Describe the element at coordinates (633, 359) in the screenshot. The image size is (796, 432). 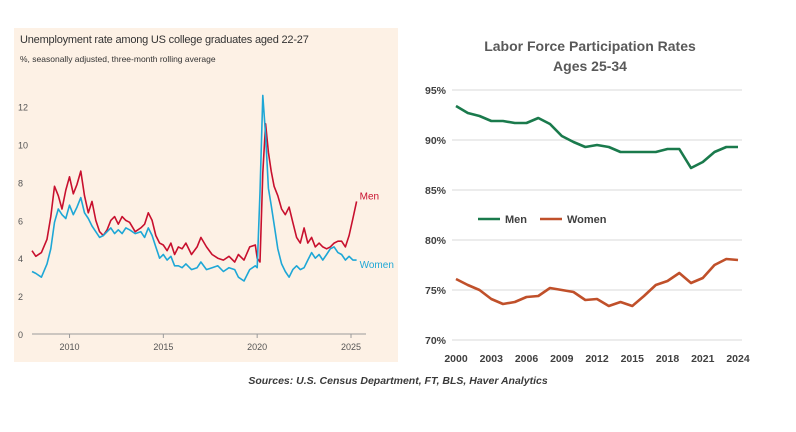
I see `lfpr-x-tick-label: 2015` at that location.